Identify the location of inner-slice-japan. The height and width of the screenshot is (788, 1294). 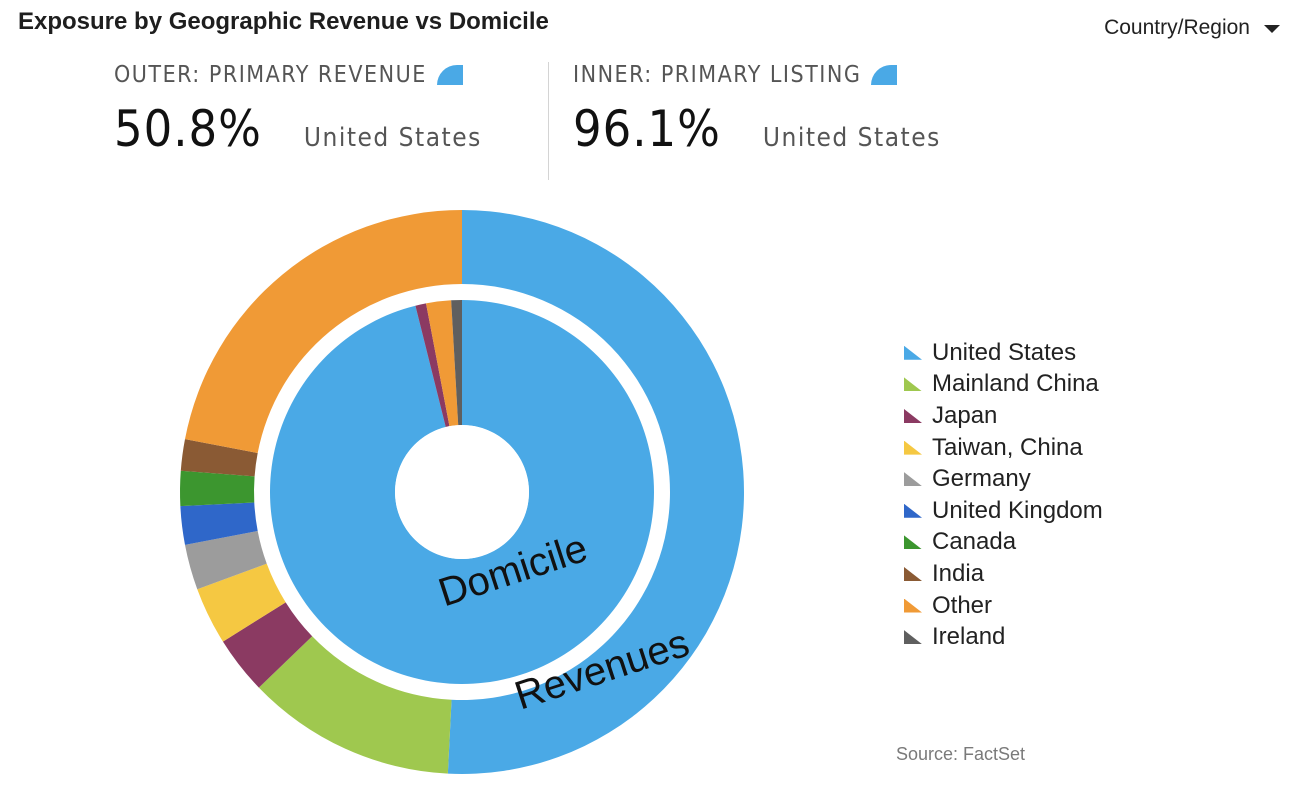
(432, 365).